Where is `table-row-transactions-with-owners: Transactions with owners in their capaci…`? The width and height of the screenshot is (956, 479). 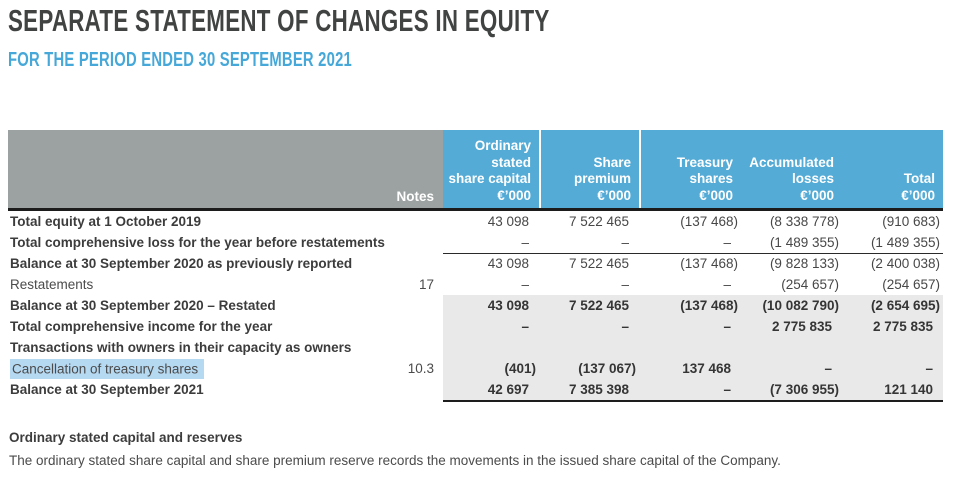
table-row-transactions-with-owners: Transactions with owners in their capaci… is located at coordinates (475, 347).